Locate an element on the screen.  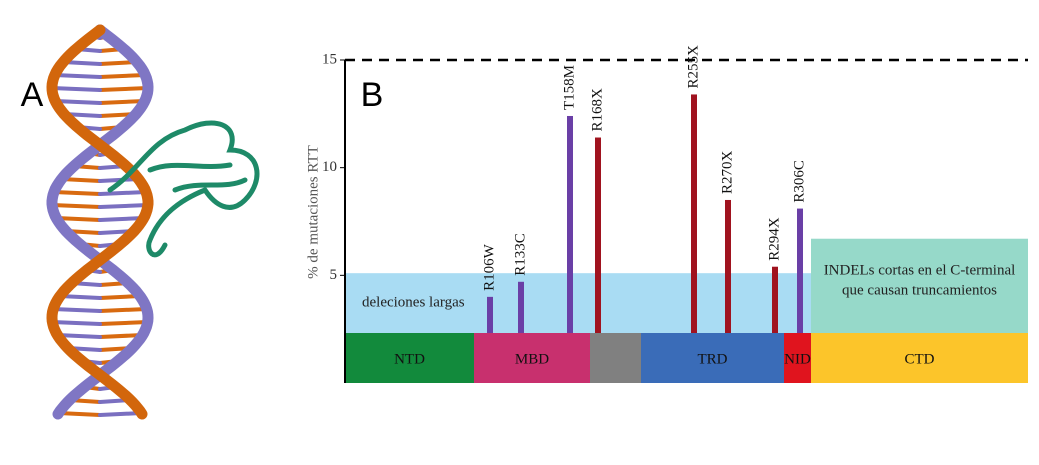
y-axis-label: % de mutaciones RTT is located at coordinates (313, 212).